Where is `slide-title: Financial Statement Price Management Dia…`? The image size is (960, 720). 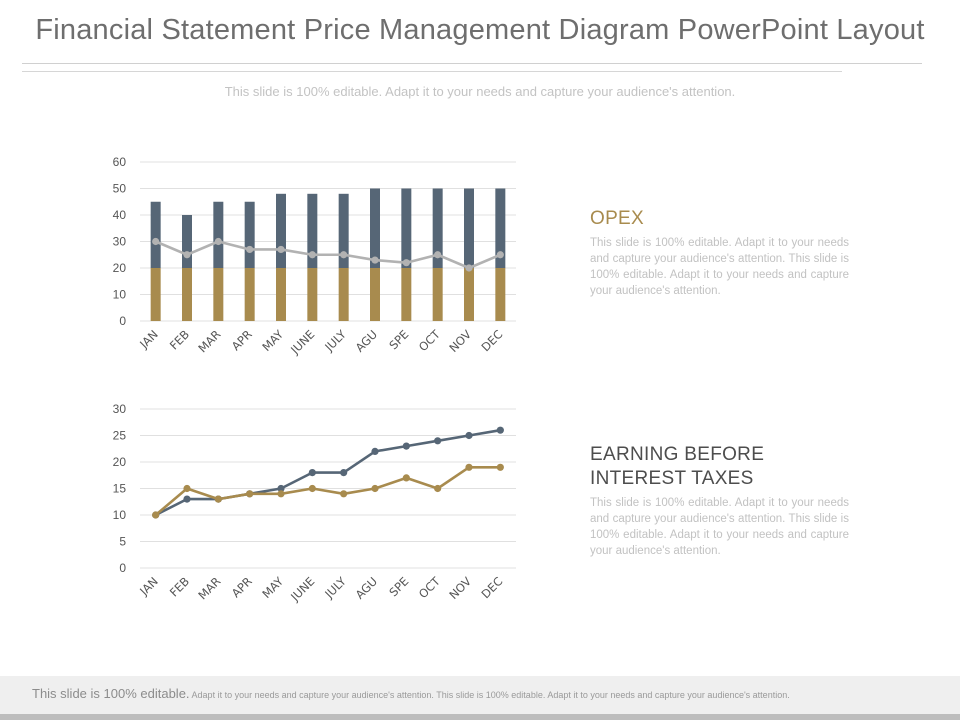
slide-title: Financial Statement Price Management Dia… is located at coordinates (480, 30).